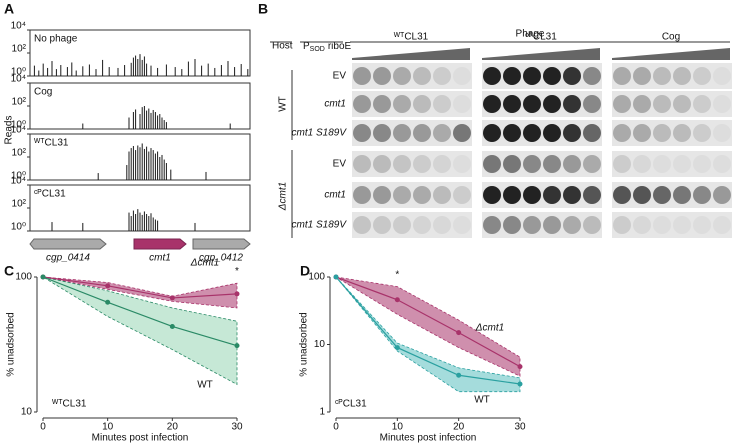 Image resolution: width=733 pixels, height=444 pixels. I want to click on x-label: Minutes post infection, so click(428, 438).